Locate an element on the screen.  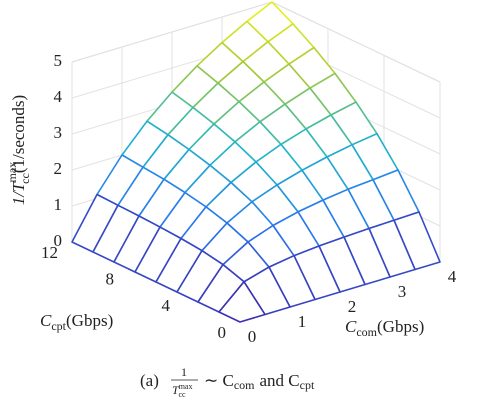
z-tick-label: 1 is located at coordinates (58, 204).